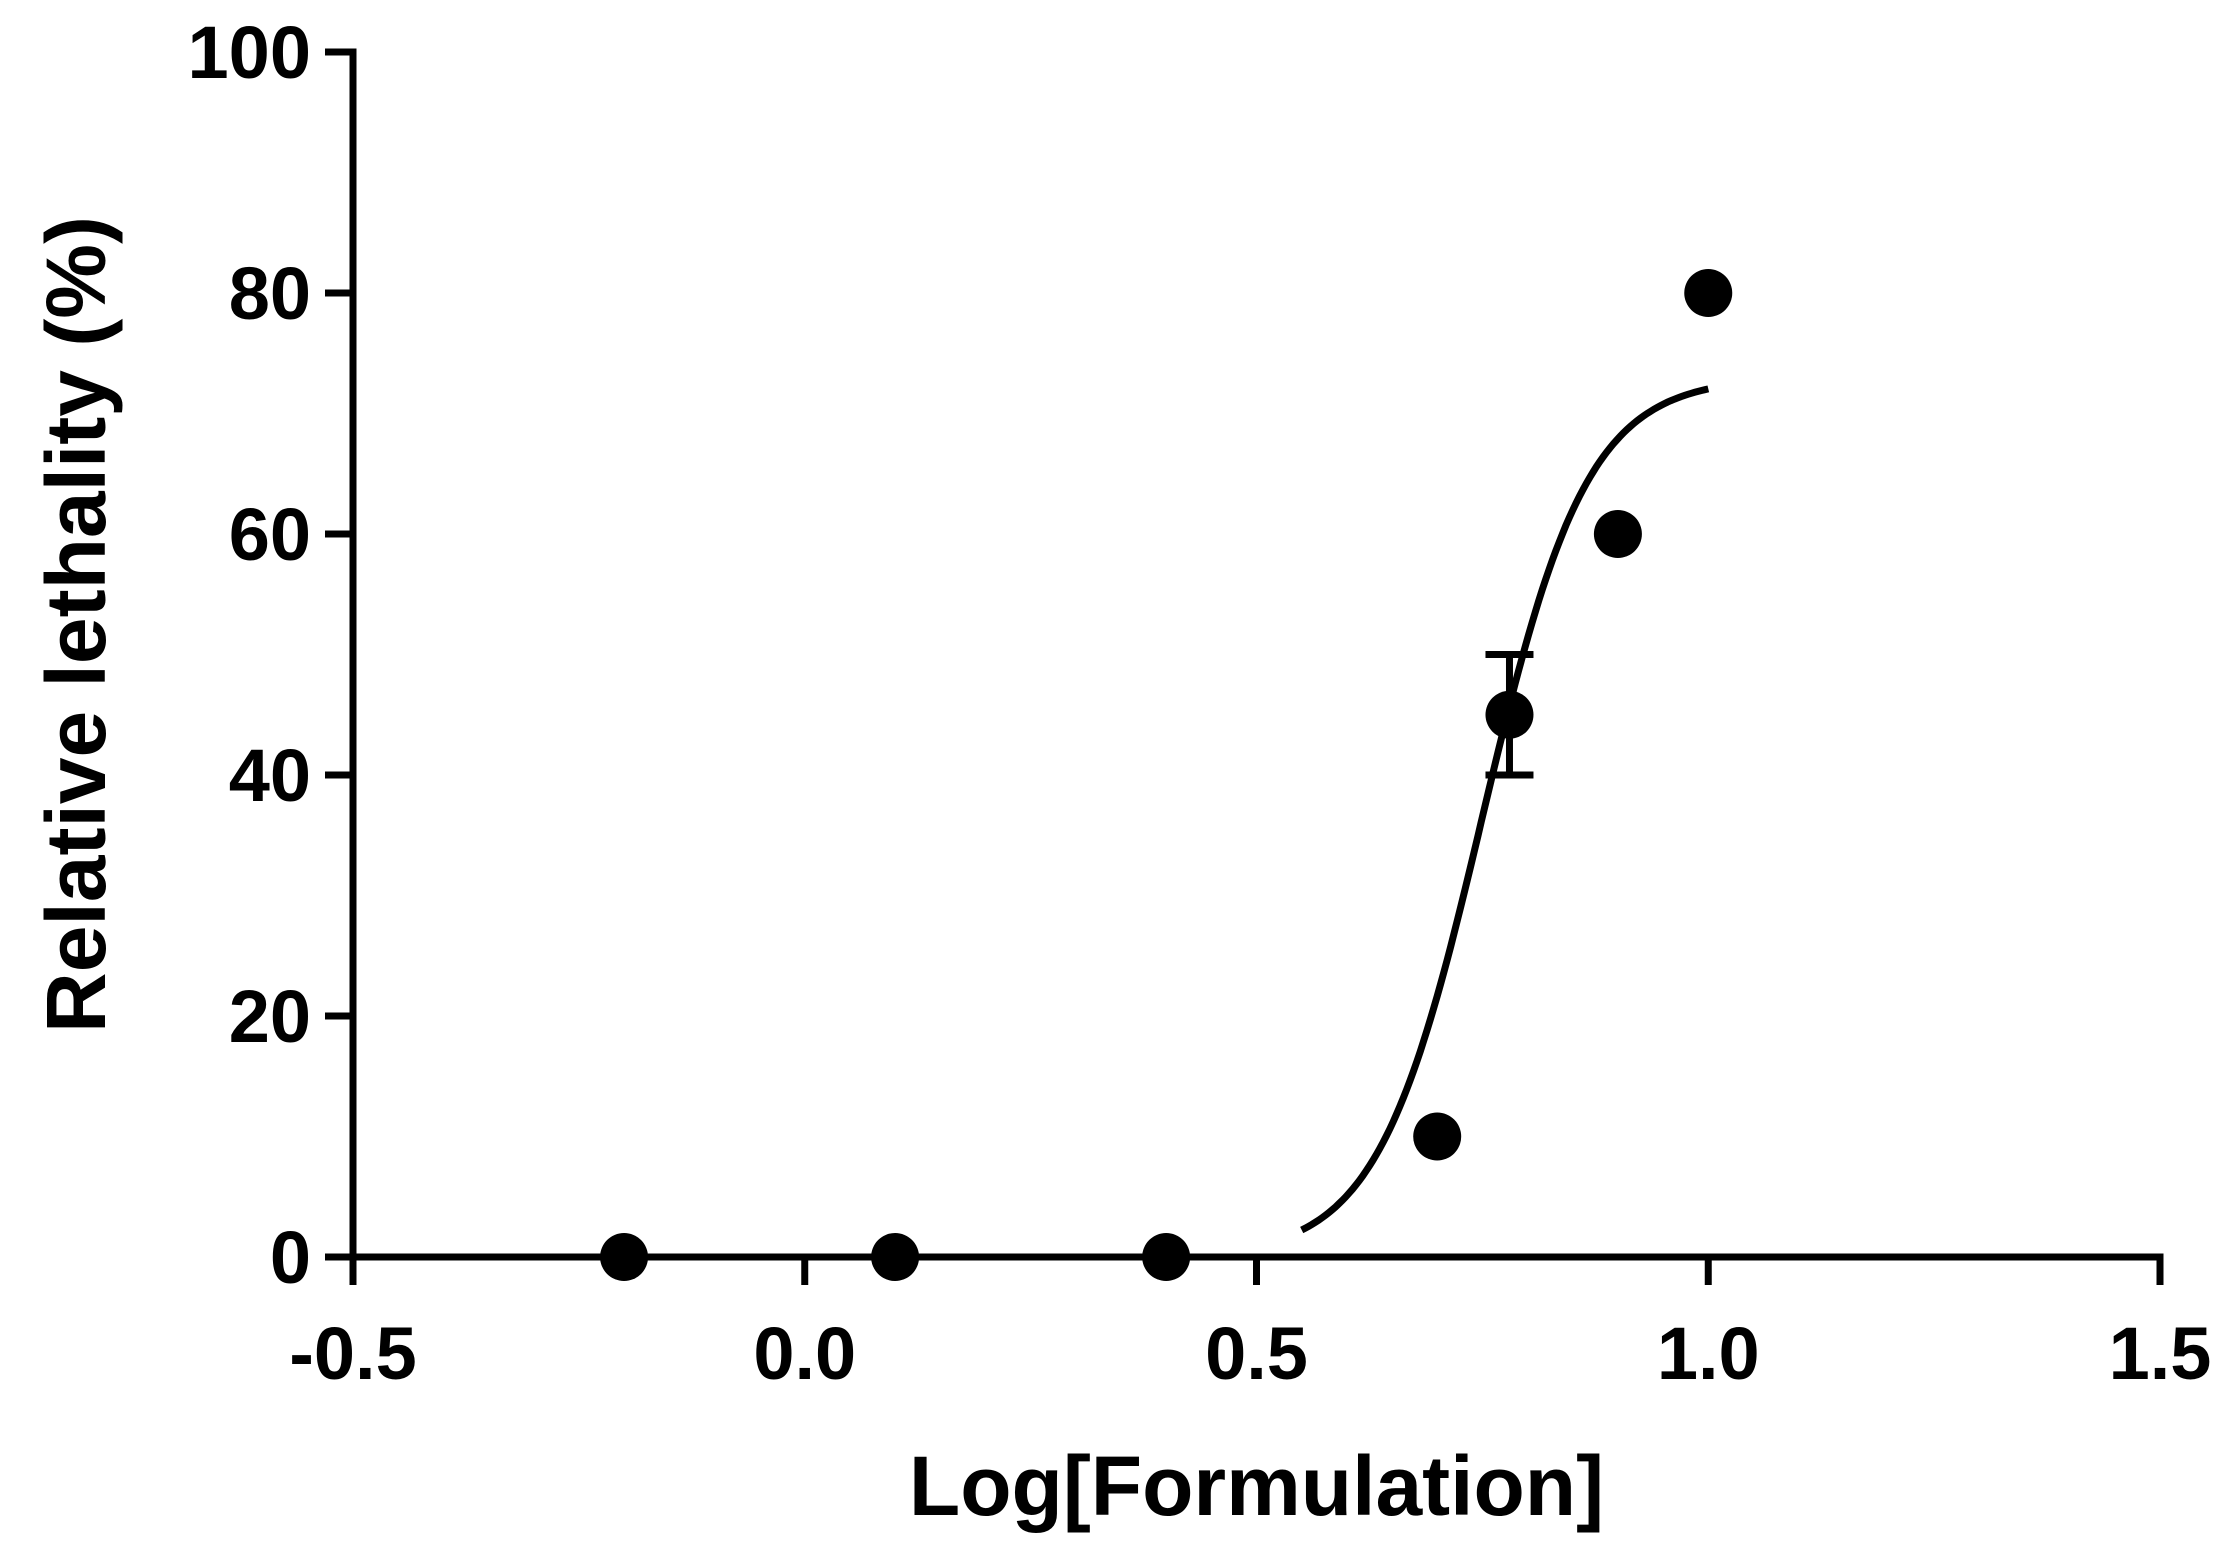 The width and height of the screenshot is (2235, 1541). I want to click on x-tick-label: -0.5, so click(353, 1353).